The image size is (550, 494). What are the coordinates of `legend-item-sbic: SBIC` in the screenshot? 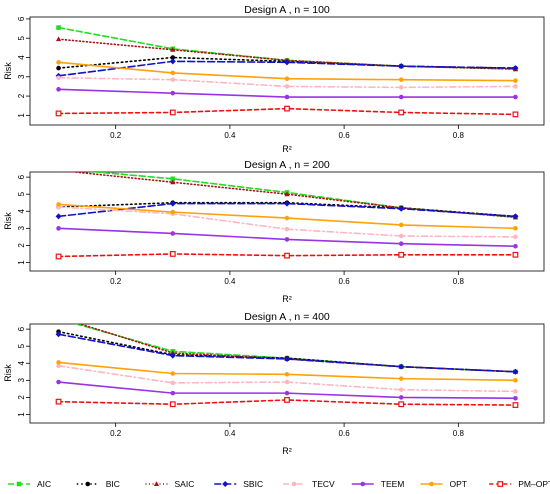 It's located at (238, 484).